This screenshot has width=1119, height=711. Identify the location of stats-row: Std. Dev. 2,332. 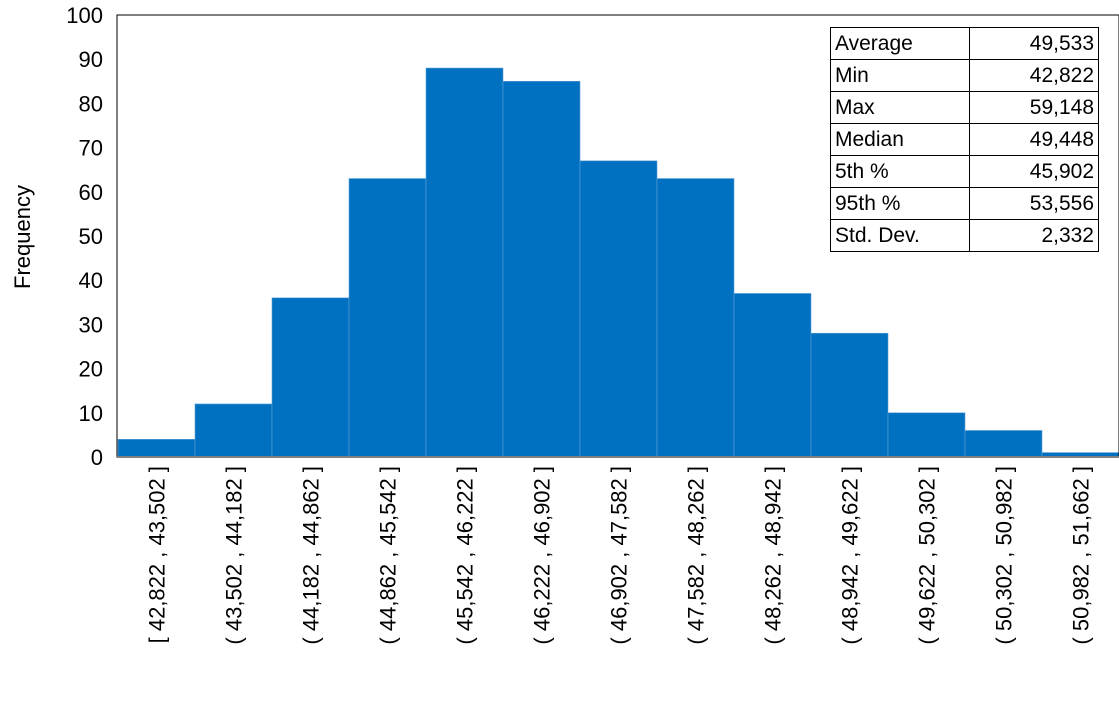
(964, 235).